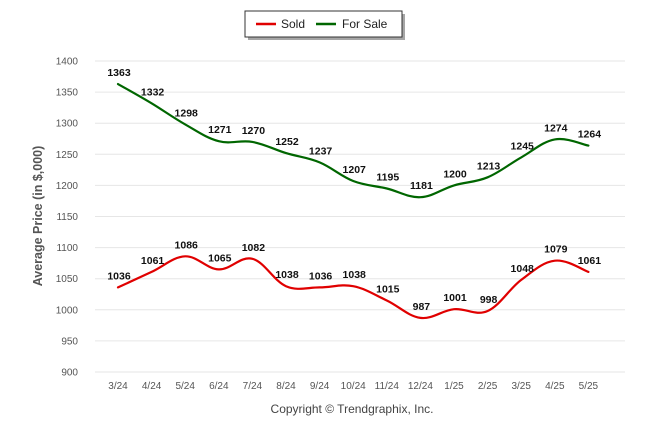 The height and width of the screenshot is (434, 646). What do you see at coordinates (556, 250) in the screenshot?
I see `data-label-sold: 1079` at bounding box center [556, 250].